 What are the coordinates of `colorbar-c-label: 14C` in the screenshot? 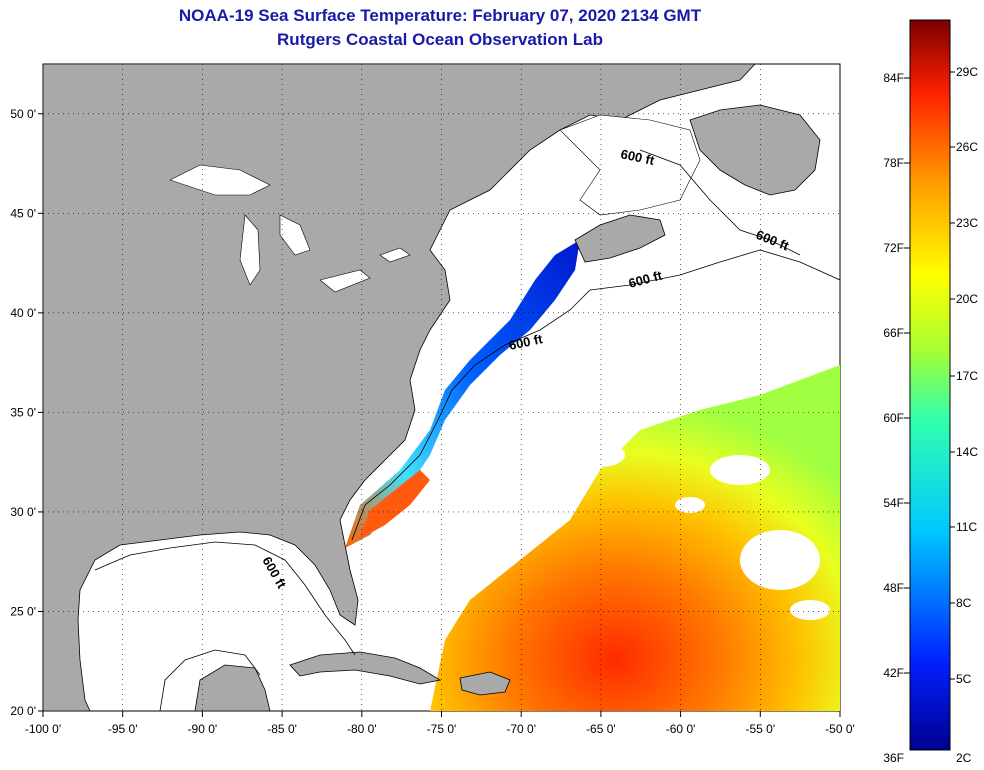 It's located at (967, 452).